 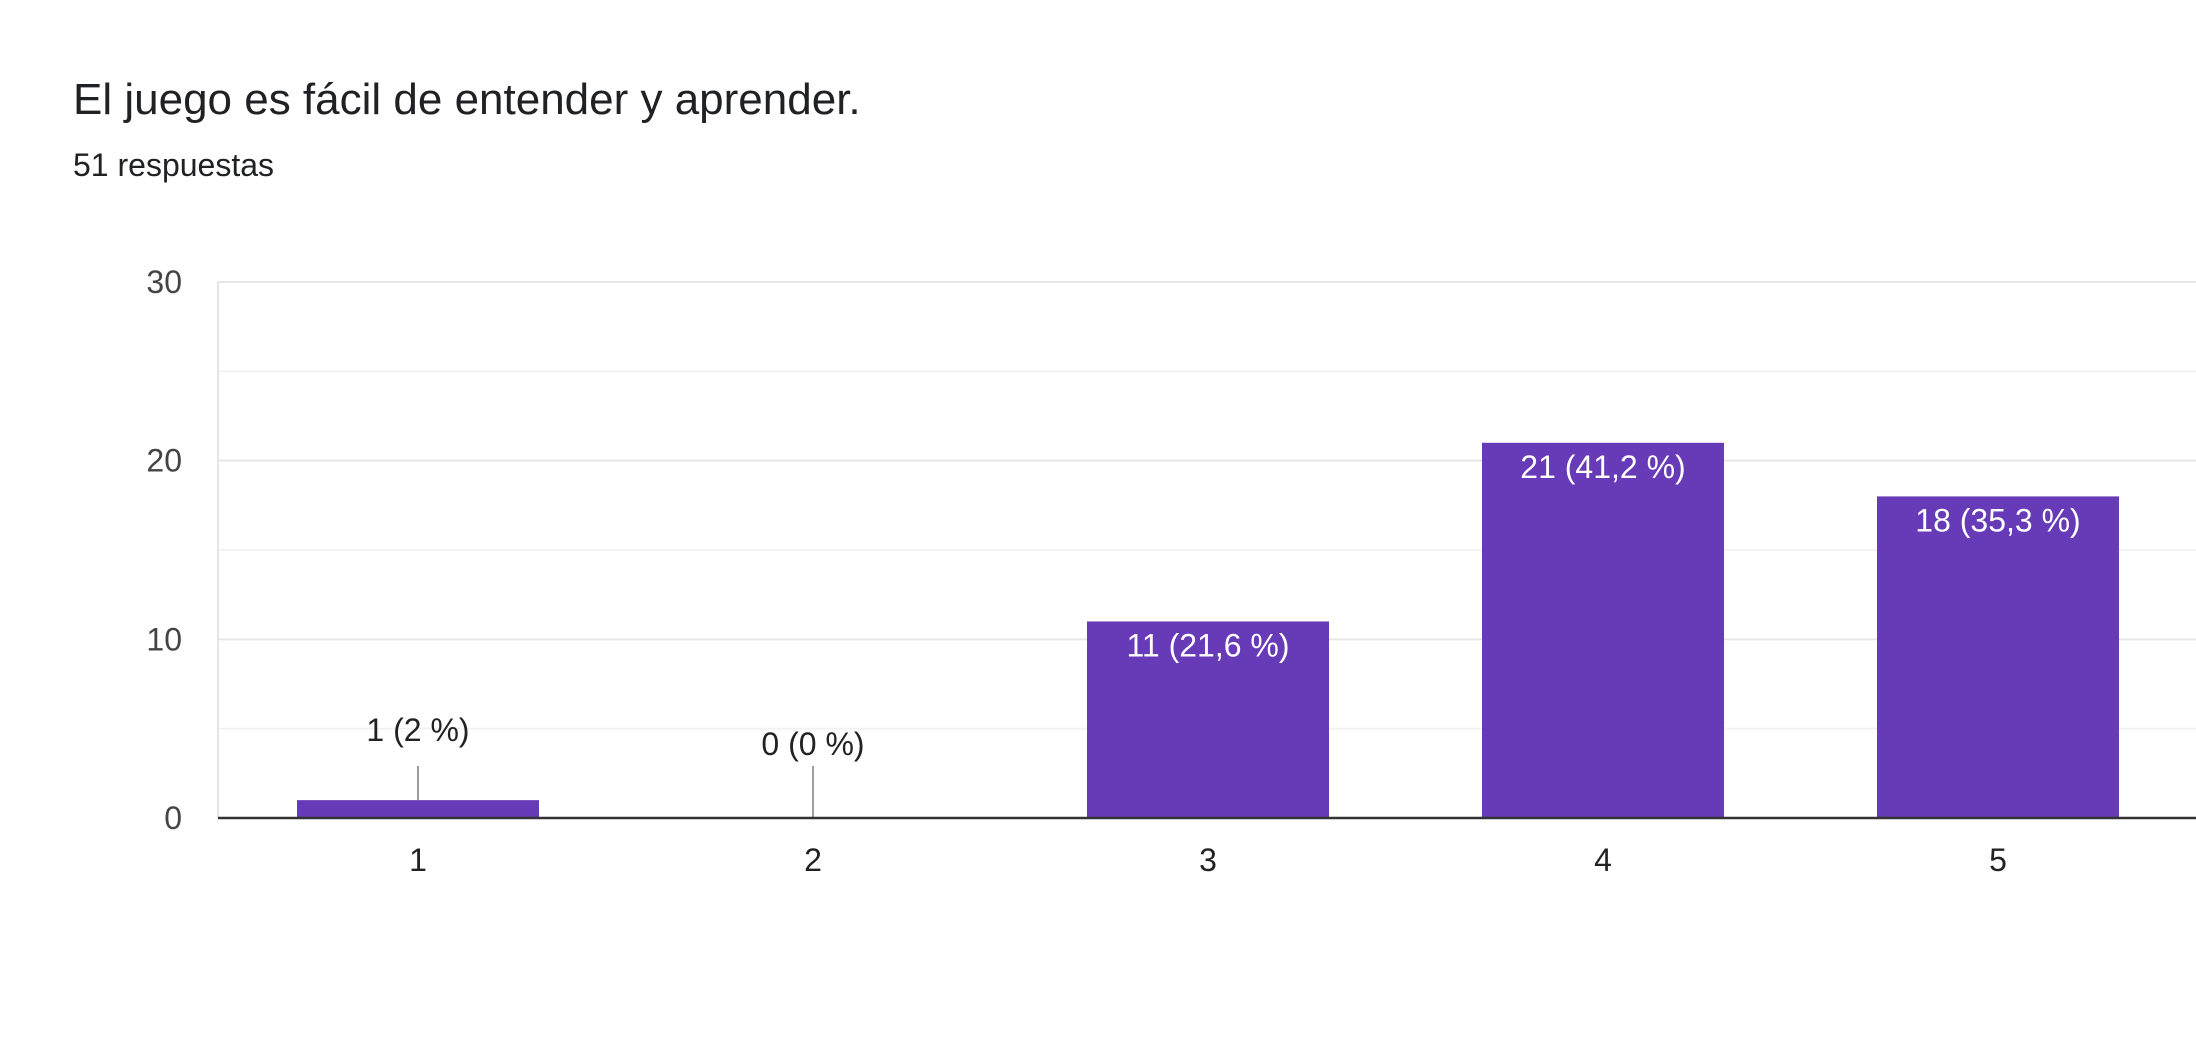 I want to click on x-tick-label: 5, so click(x=1998, y=860).